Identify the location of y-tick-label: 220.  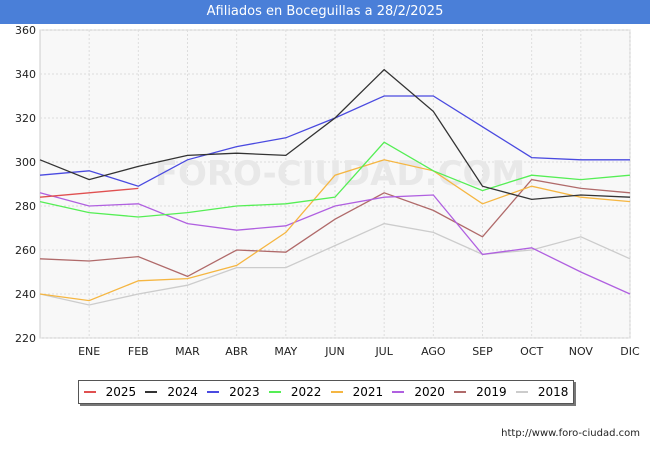
(25, 338).